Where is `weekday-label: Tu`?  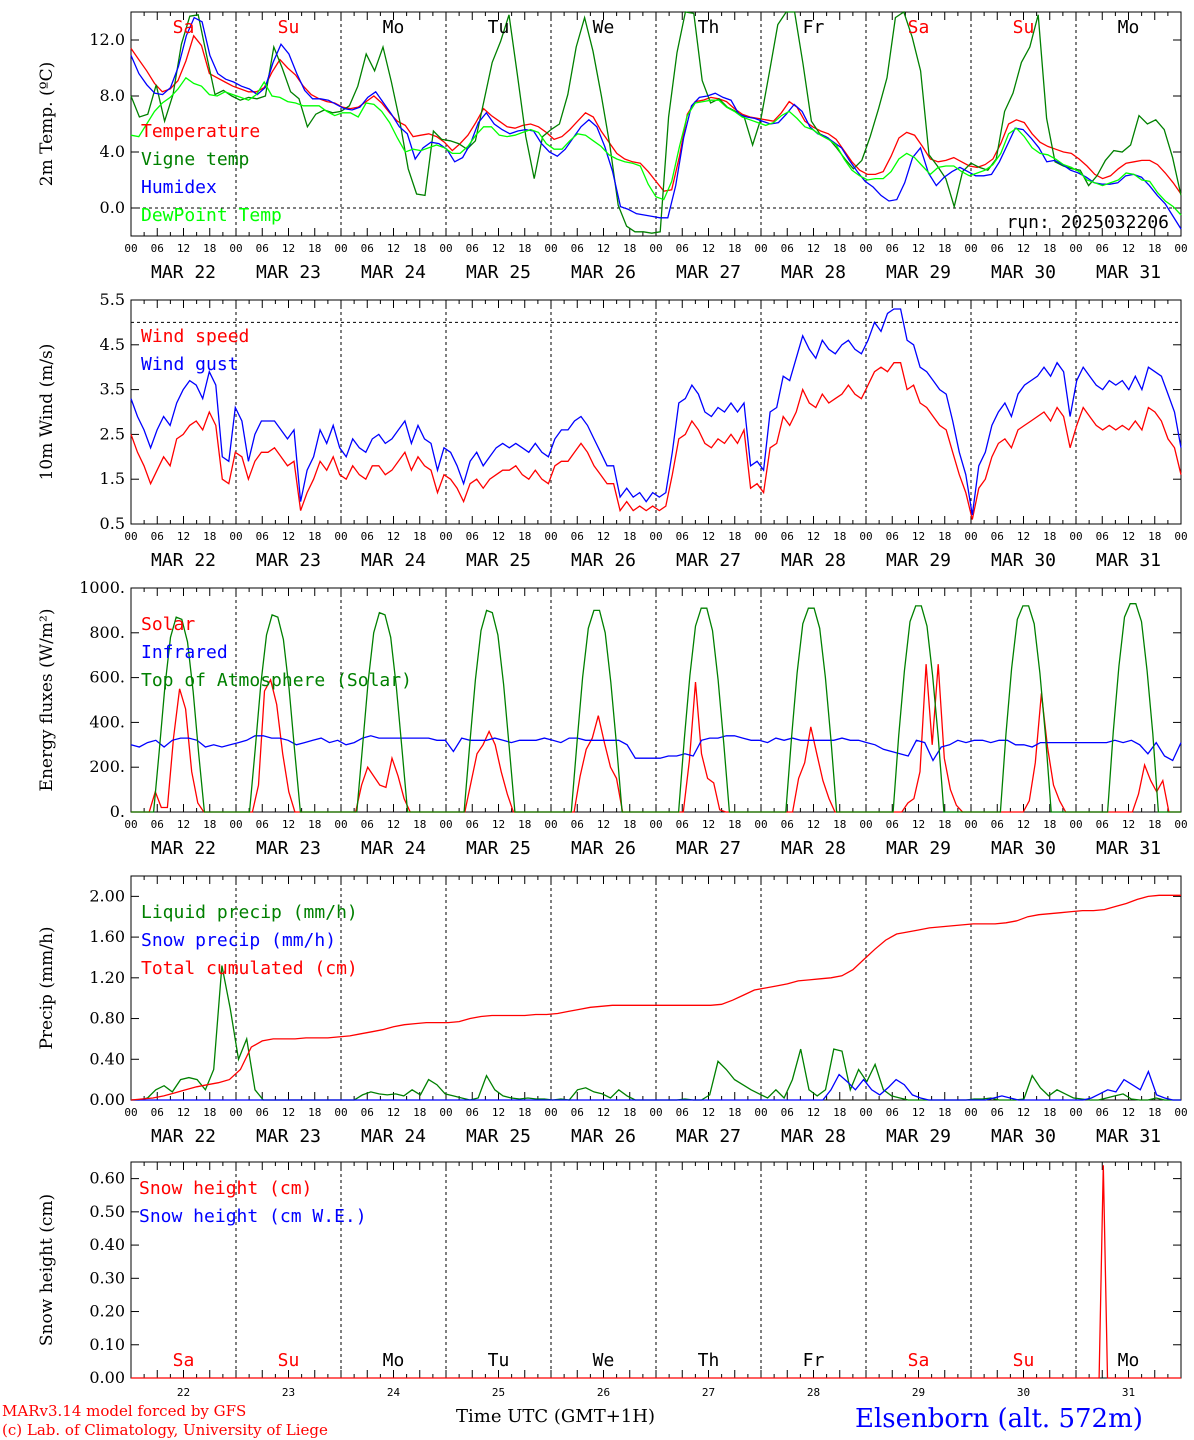
weekday-label: Tu is located at coordinates (499, 1360).